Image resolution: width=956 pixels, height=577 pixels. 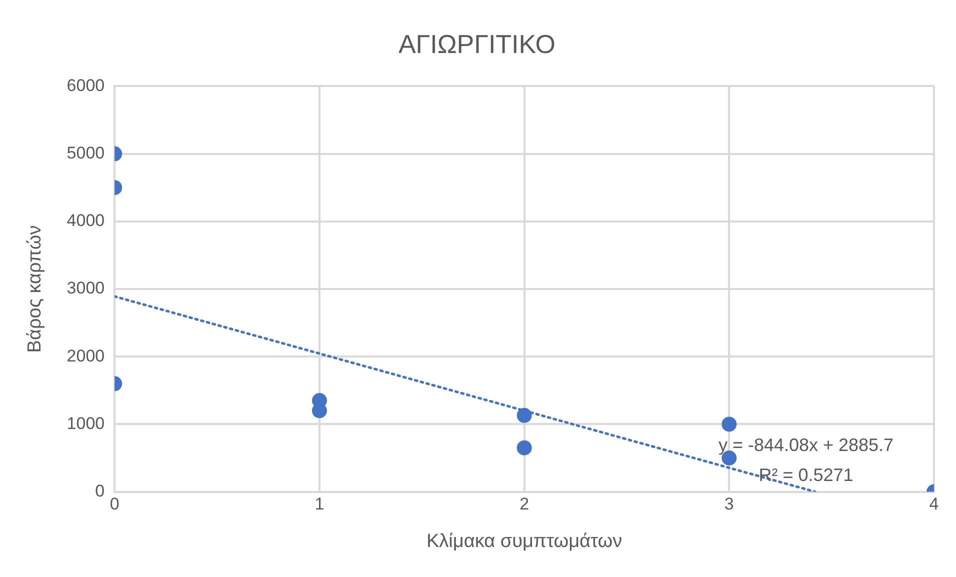 I want to click on x-tick-label: 1, so click(x=319, y=504).